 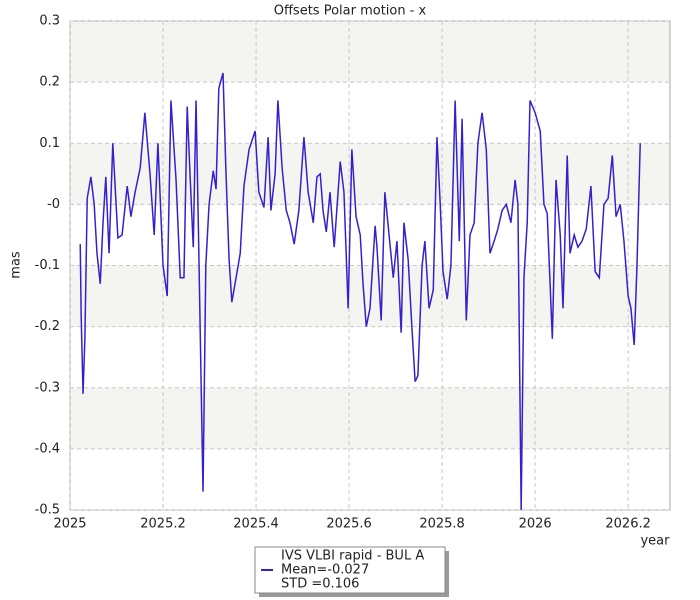 I want to click on x-tick-label: 2025.6, so click(x=349, y=524).